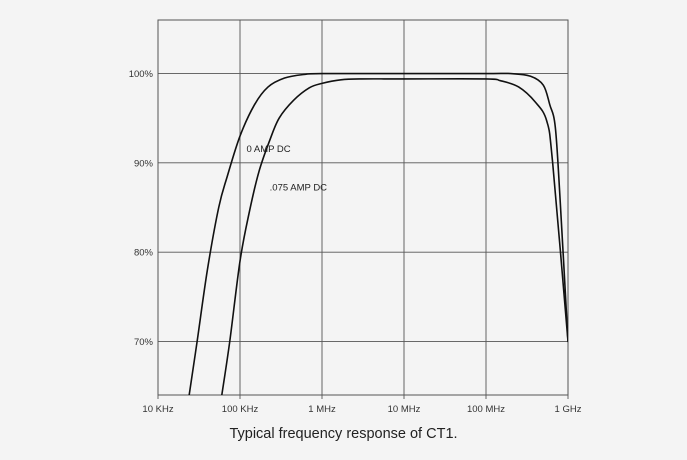 This screenshot has width=687, height=460. What do you see at coordinates (286, 168) in the screenshot?
I see `annotation-layer: 0 AMP DC .075 AMP DC` at bounding box center [286, 168].